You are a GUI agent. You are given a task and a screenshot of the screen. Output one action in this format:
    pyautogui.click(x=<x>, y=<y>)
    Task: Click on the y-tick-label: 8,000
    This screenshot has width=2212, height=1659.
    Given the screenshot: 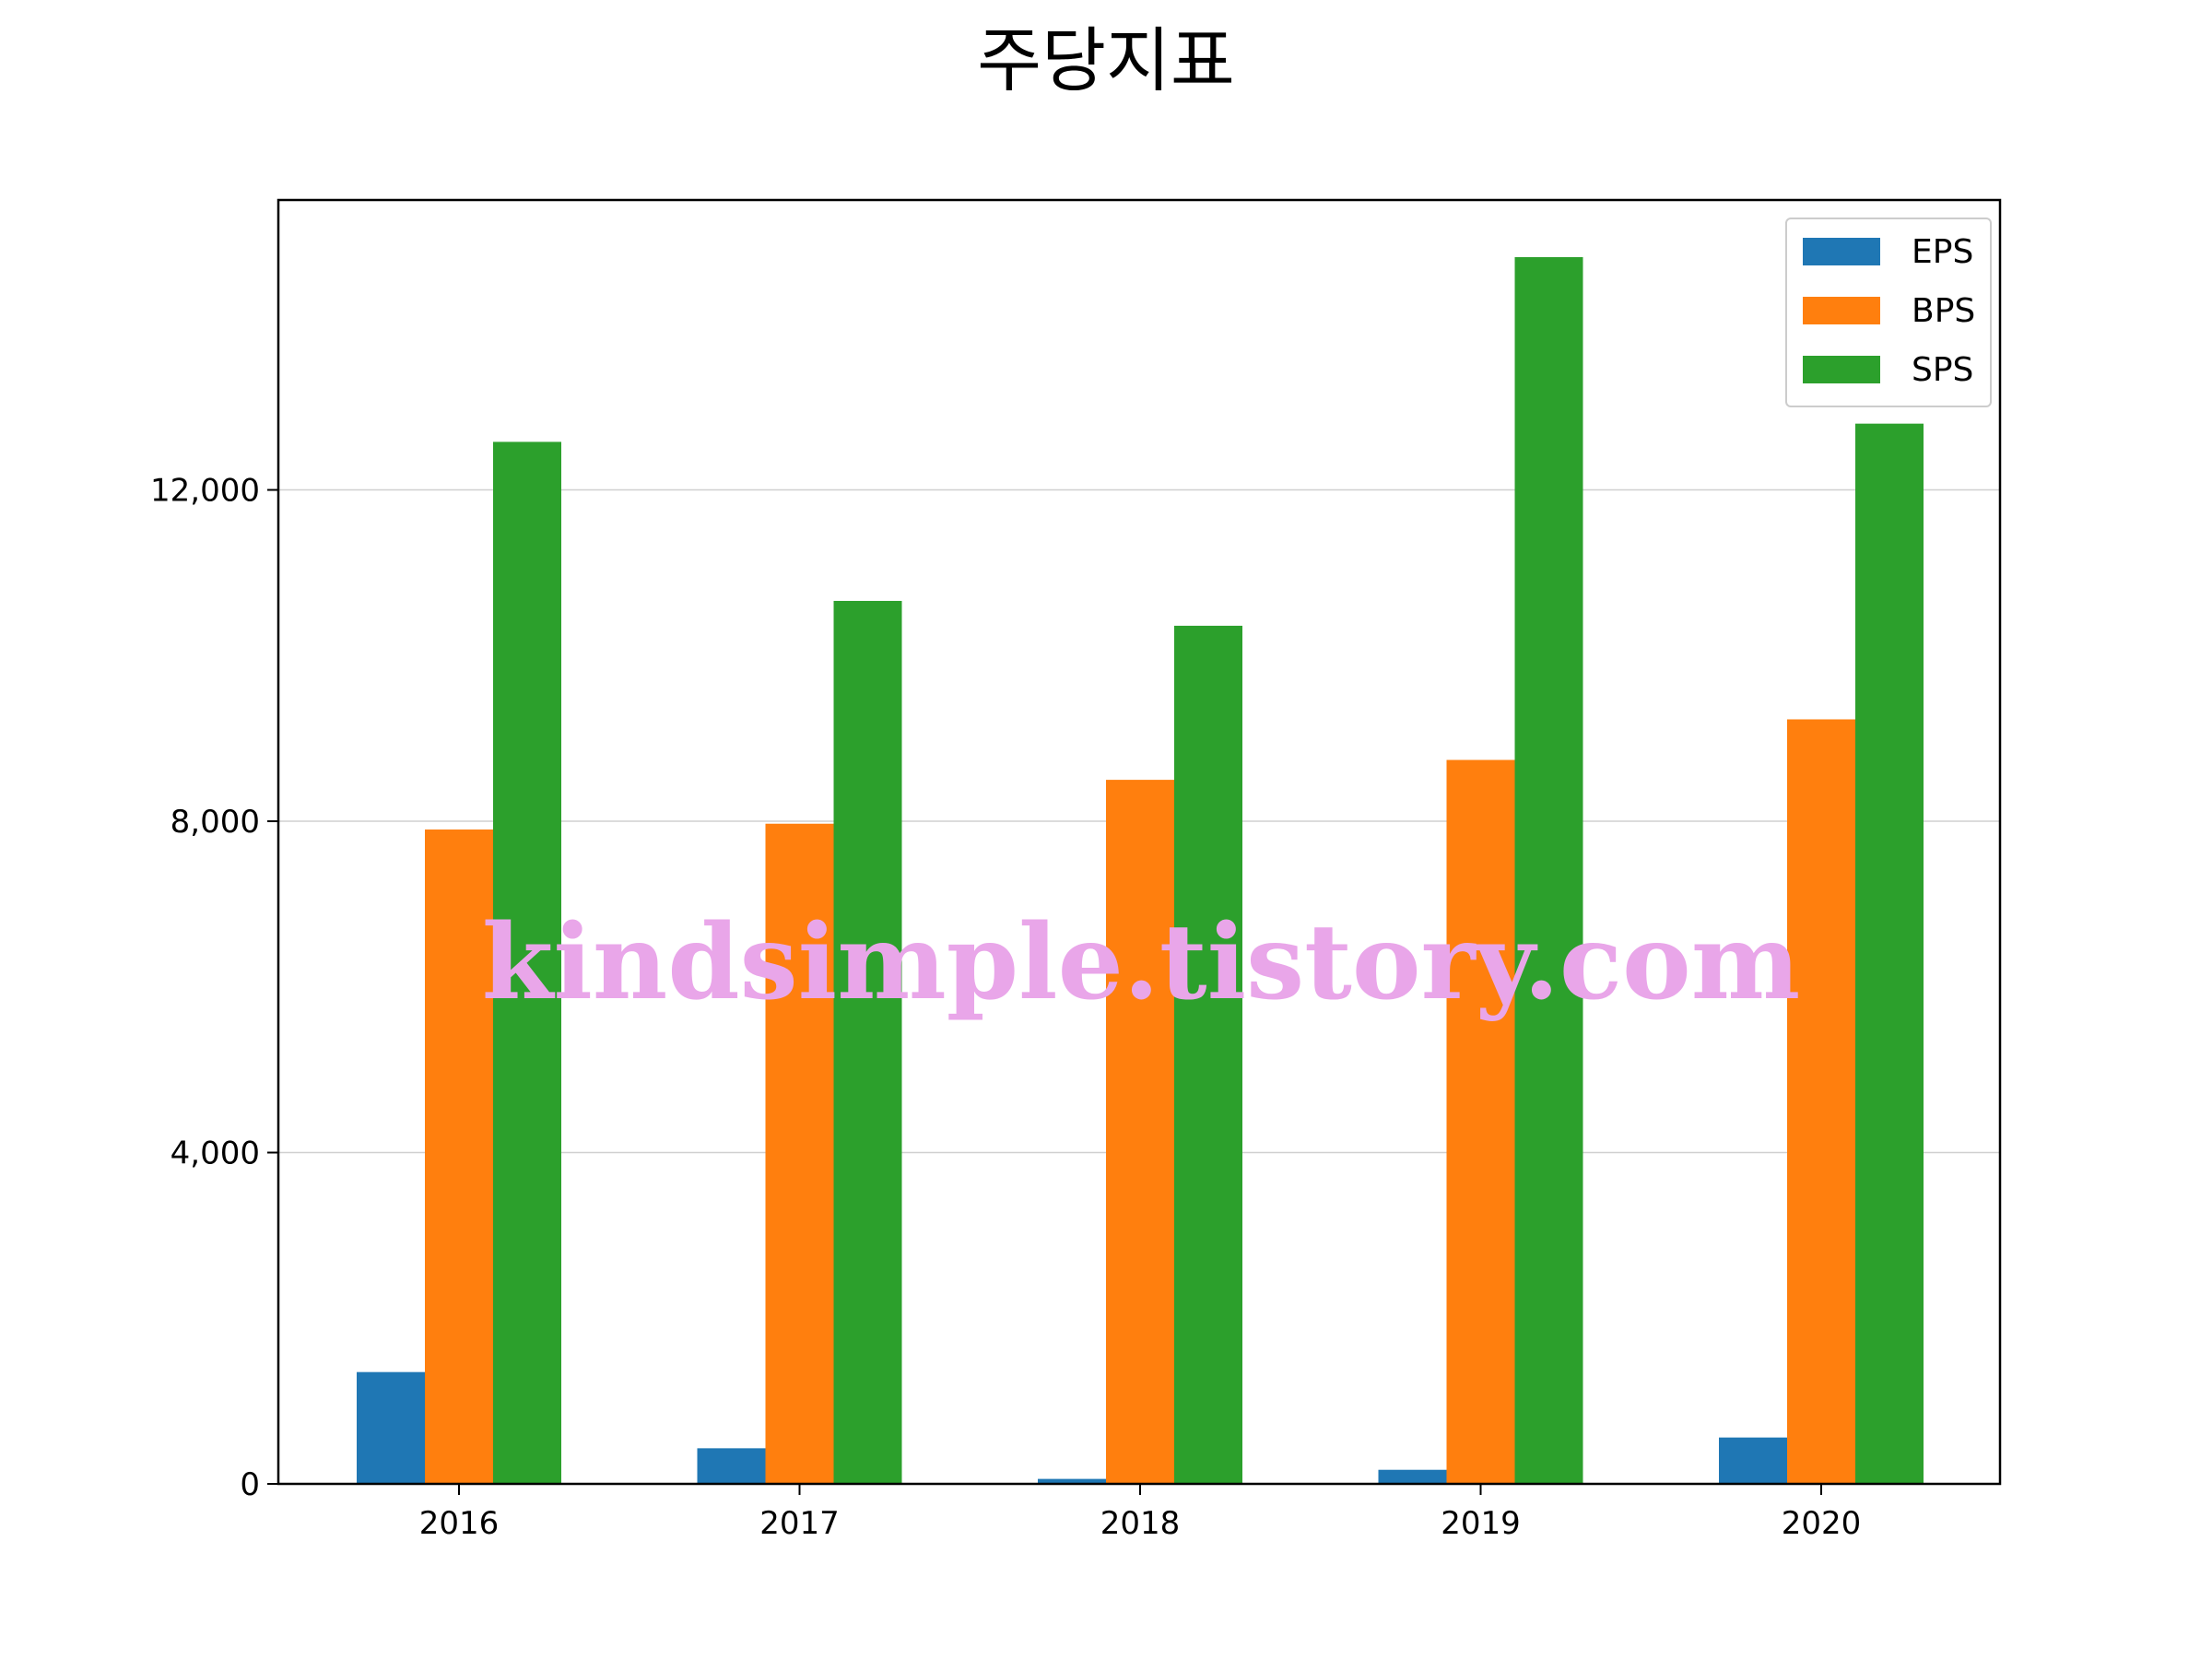 What is the action you would take?
    pyautogui.click(x=215, y=822)
    